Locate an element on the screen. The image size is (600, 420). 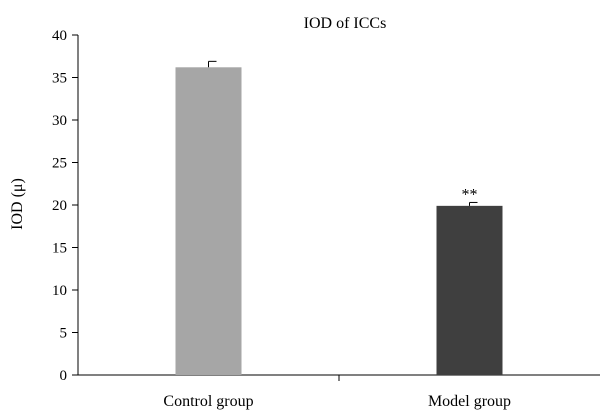
y-tick-label: 15 is located at coordinates (59, 249).